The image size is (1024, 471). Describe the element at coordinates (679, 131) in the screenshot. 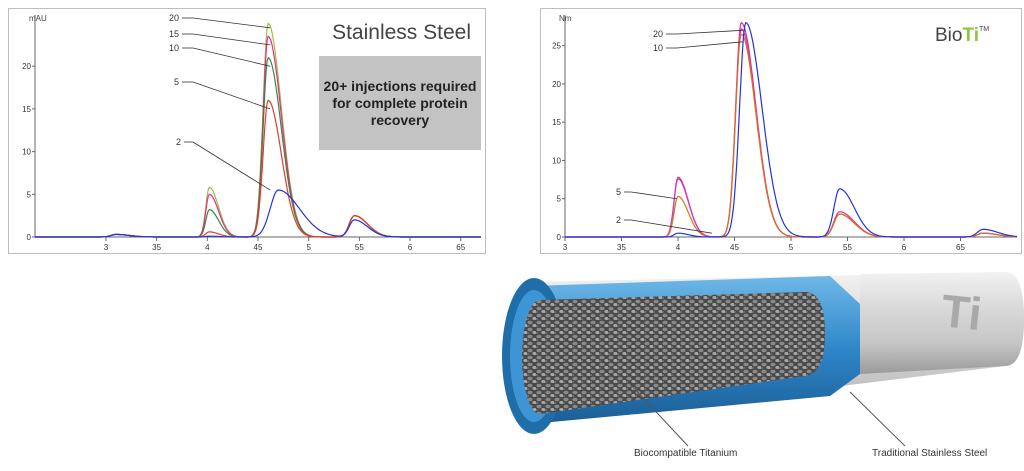

I see `bioti-injection-labels: 20 10 5 2` at that location.